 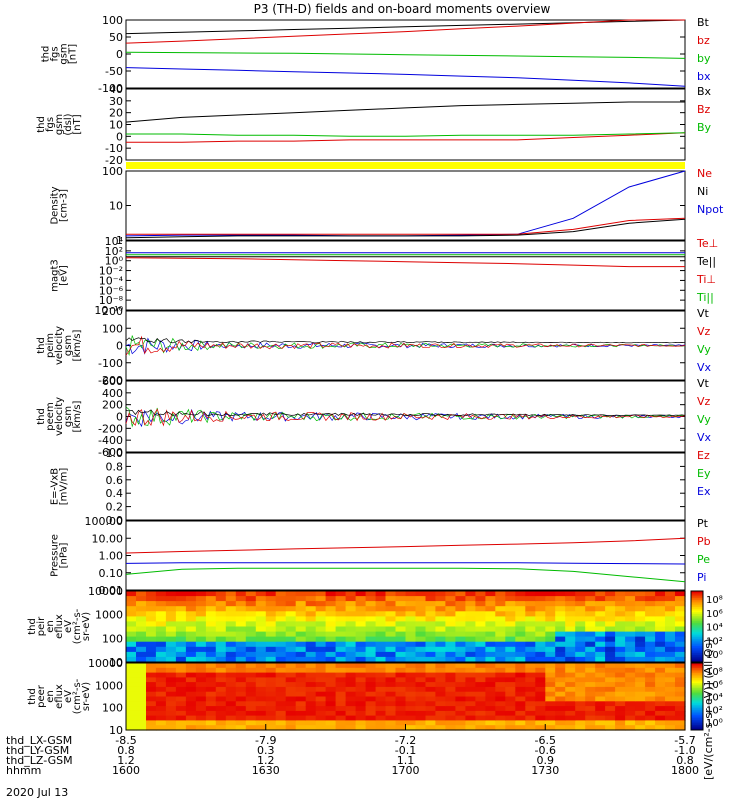 I want to click on y-tick-label: -10, so click(x=114, y=148).